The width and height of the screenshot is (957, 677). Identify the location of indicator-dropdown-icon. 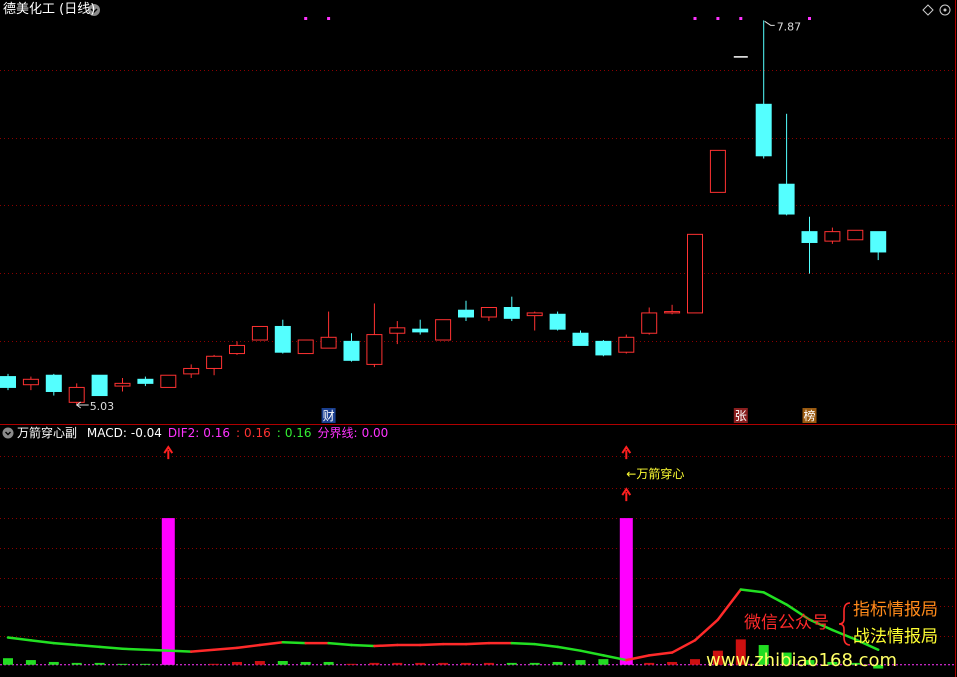
(8, 433).